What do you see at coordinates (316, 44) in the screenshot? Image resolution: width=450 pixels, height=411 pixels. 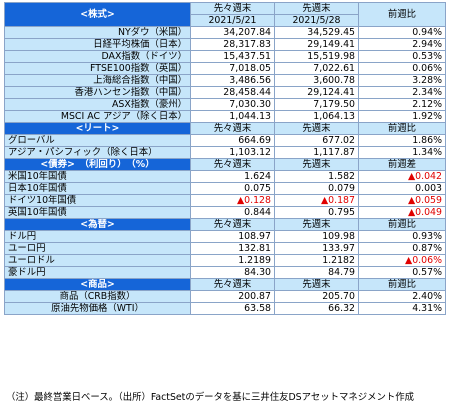 I see `value-prev-week: 29,149.41` at bounding box center [316, 44].